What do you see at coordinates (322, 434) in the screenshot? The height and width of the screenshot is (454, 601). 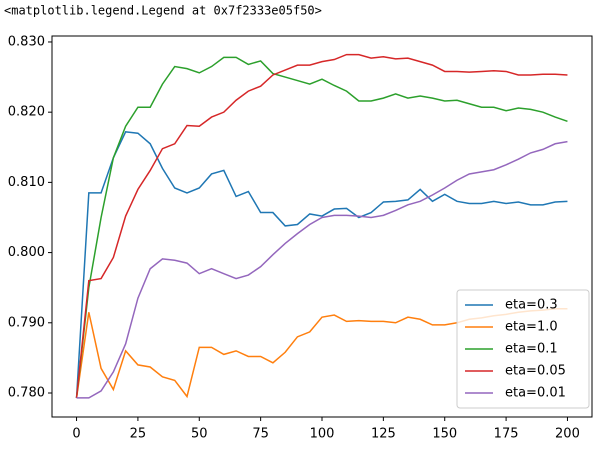 I see `x-tick-label: 100` at bounding box center [322, 434].